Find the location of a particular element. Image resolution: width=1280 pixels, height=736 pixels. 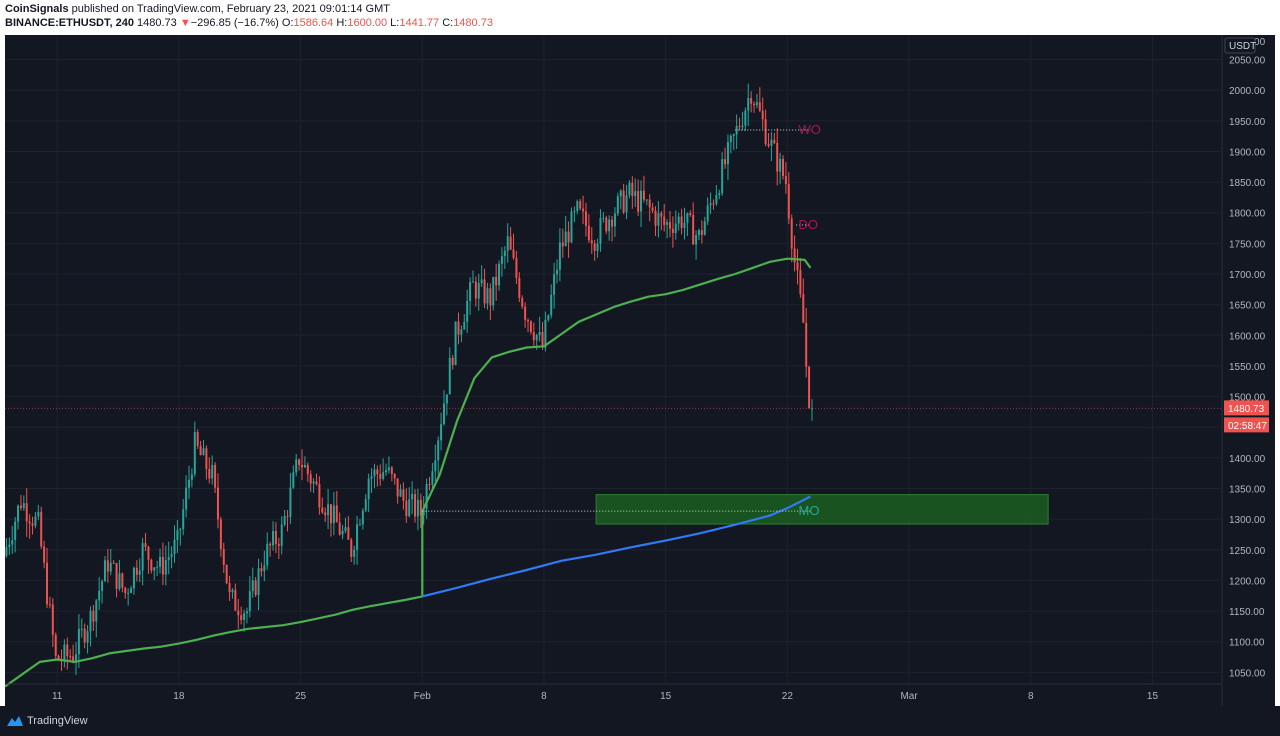

x-tick-label: Feb is located at coordinates (423, 696).